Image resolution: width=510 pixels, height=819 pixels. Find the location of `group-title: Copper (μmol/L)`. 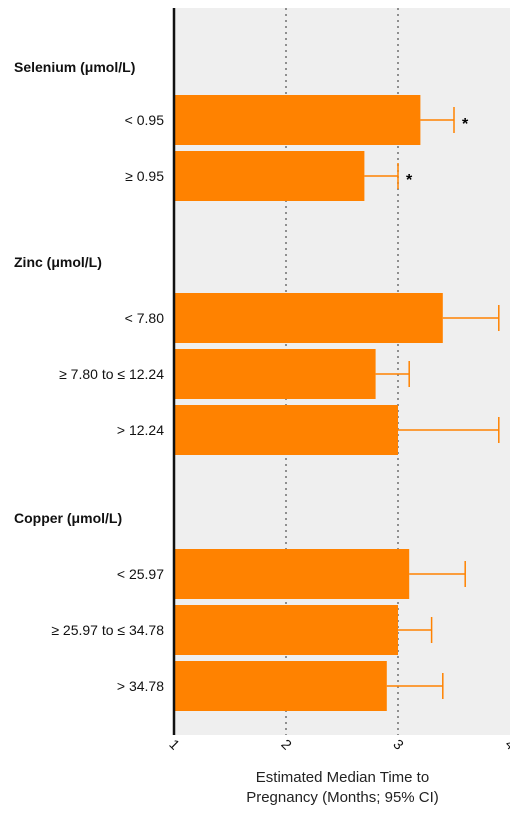

group-title: Copper (μmol/L) is located at coordinates (68, 518).